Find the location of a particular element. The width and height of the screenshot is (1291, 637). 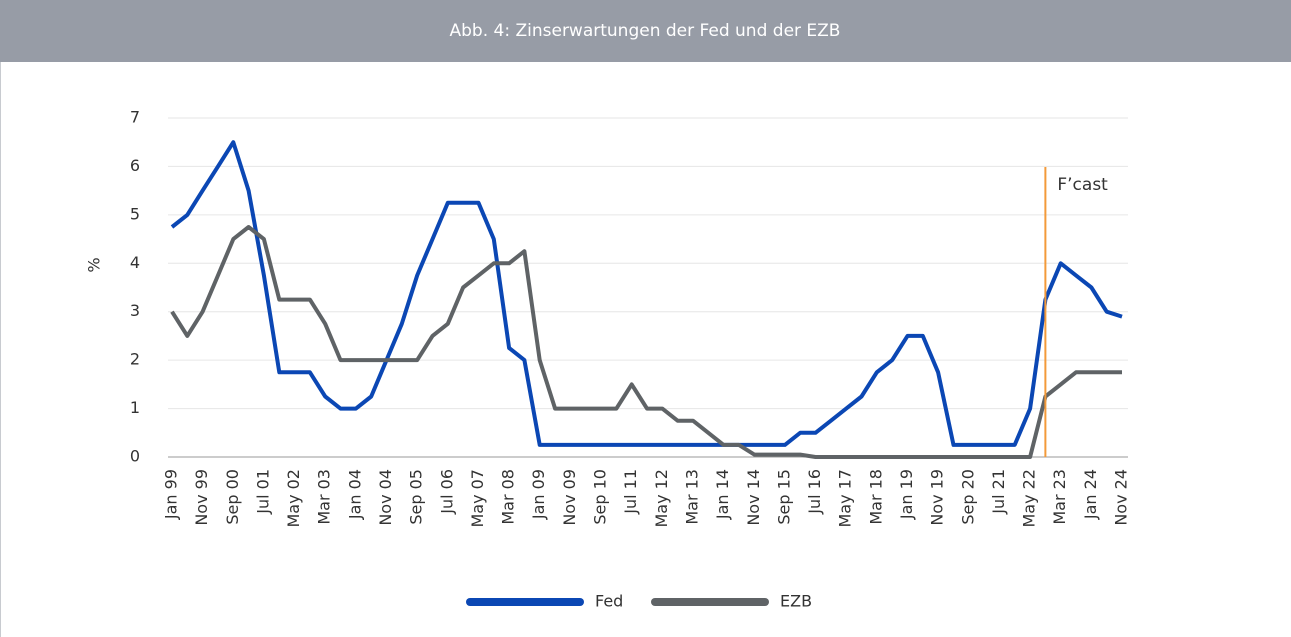

x-tick-label: Jan 24 is located at coordinates (1090, 494).